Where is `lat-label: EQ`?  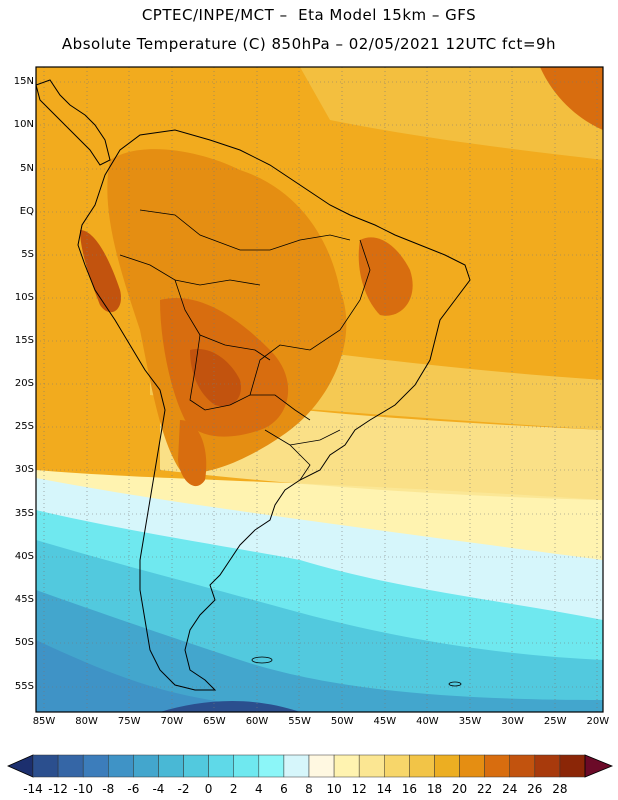
lat-label: EQ is located at coordinates (26, 211).